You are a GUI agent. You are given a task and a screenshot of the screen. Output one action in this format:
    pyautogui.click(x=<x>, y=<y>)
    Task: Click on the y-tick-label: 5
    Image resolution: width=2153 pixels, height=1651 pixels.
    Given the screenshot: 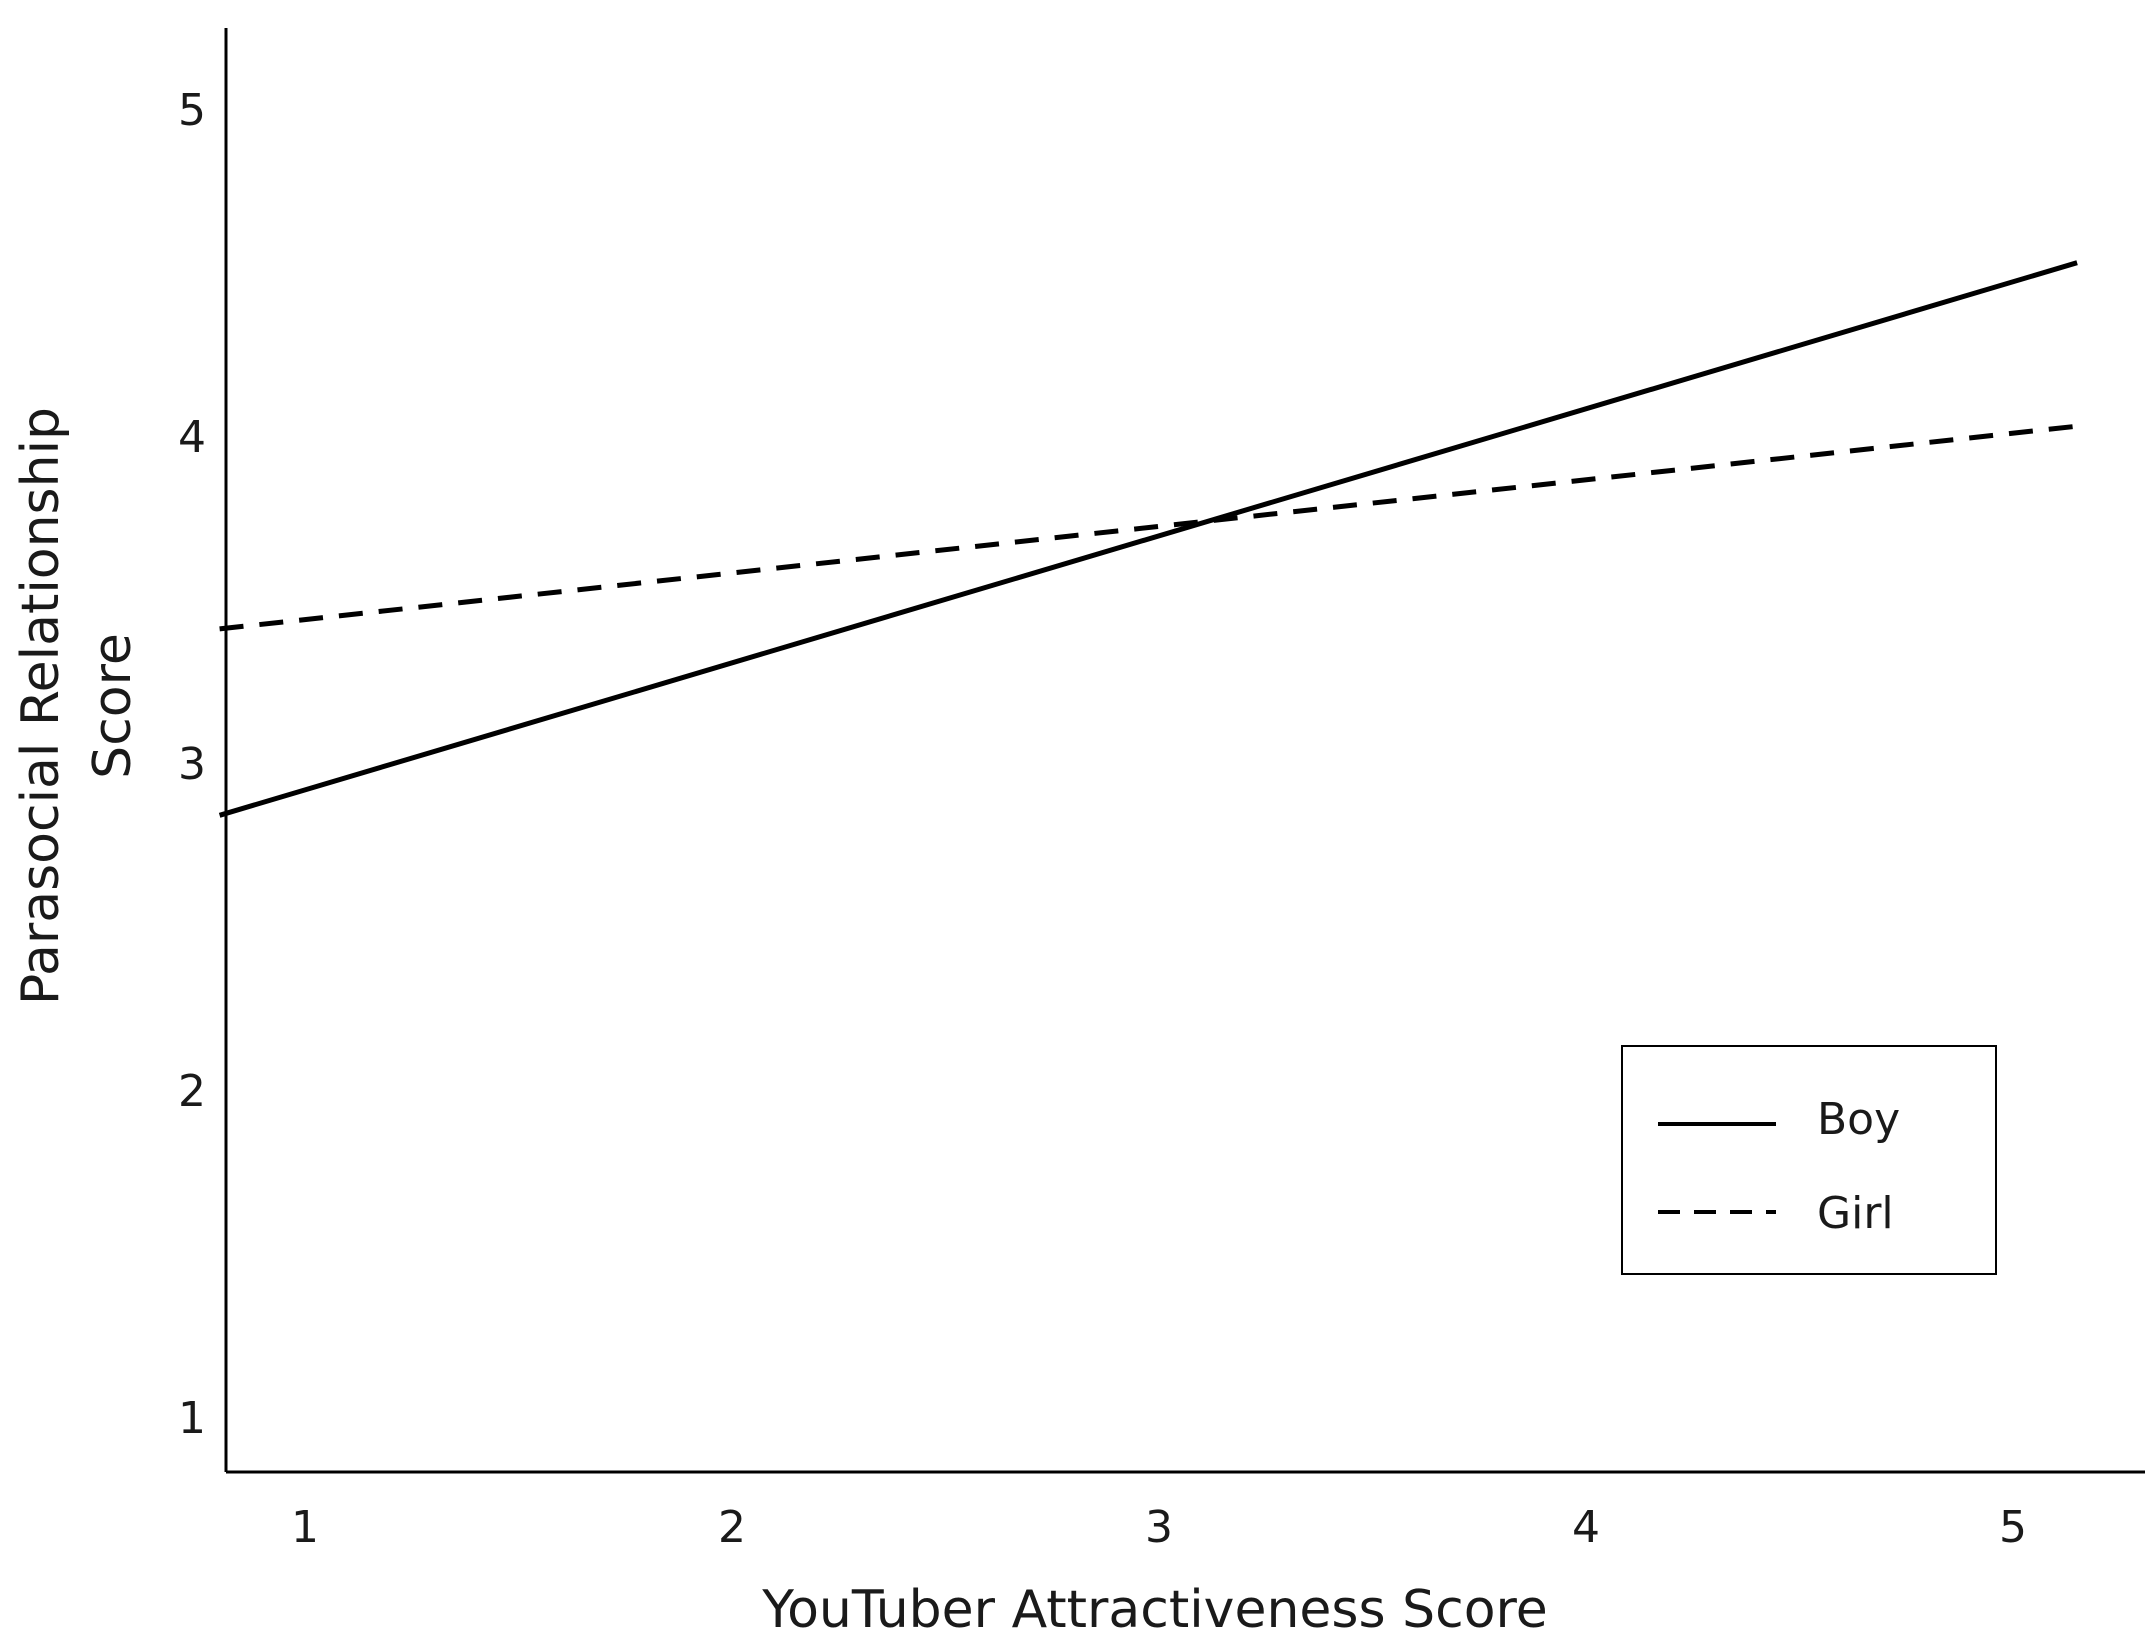 What is the action you would take?
    pyautogui.click(x=192, y=110)
    